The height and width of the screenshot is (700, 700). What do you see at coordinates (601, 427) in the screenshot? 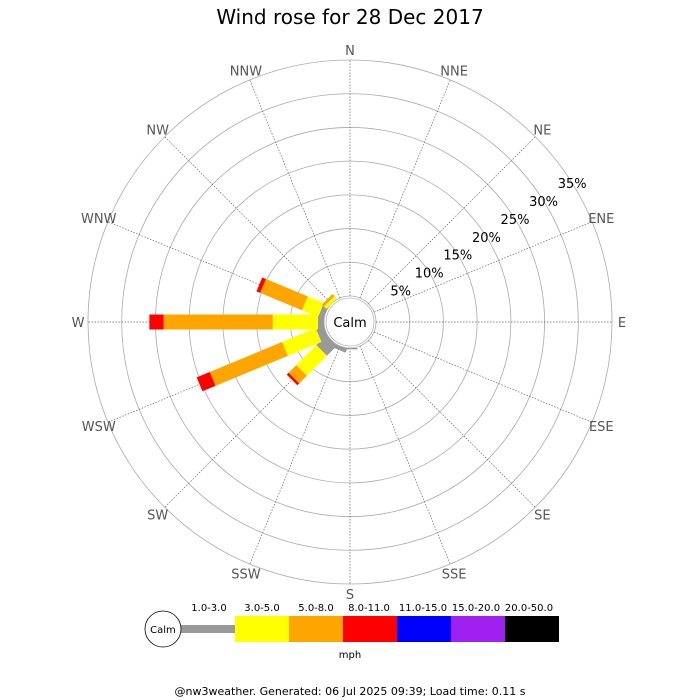
I see `direction-label-ese: ESE` at bounding box center [601, 427].